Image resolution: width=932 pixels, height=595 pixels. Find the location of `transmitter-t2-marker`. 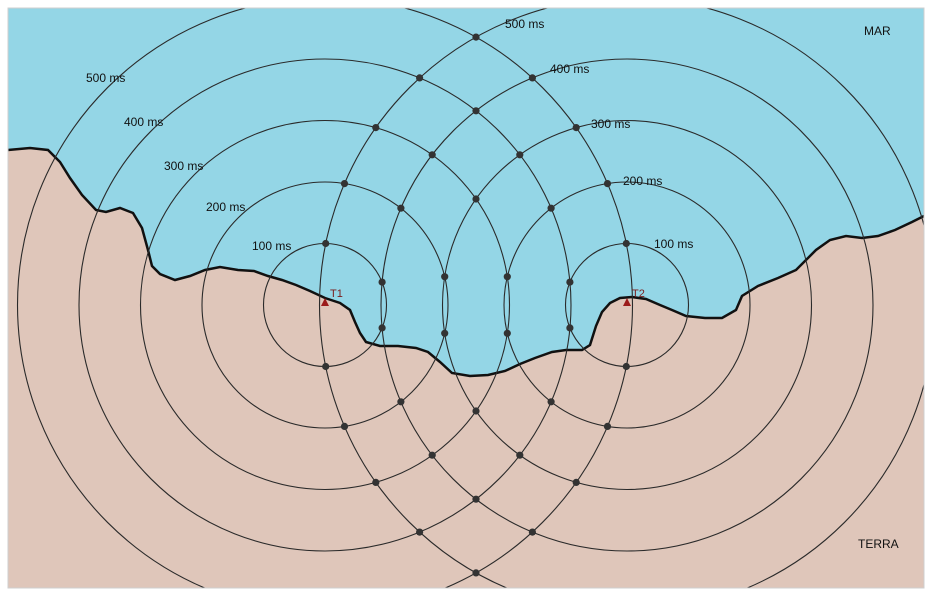

transmitter-t2-marker is located at coordinates (627, 302).